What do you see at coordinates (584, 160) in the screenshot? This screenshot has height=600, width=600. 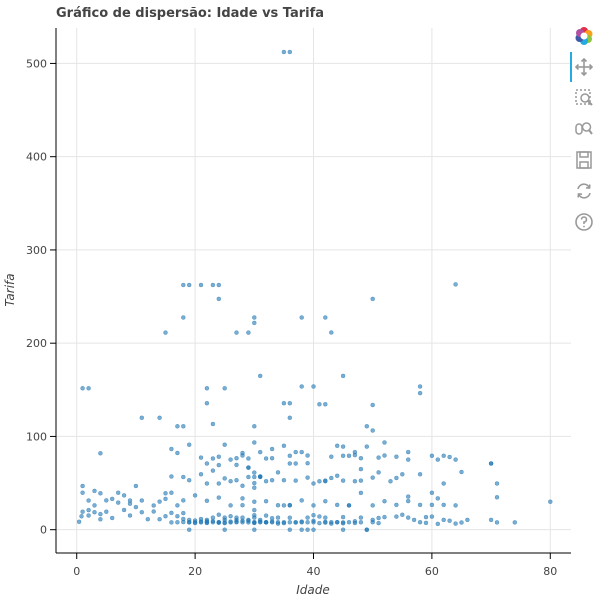 I see `save-icon` at bounding box center [584, 160].